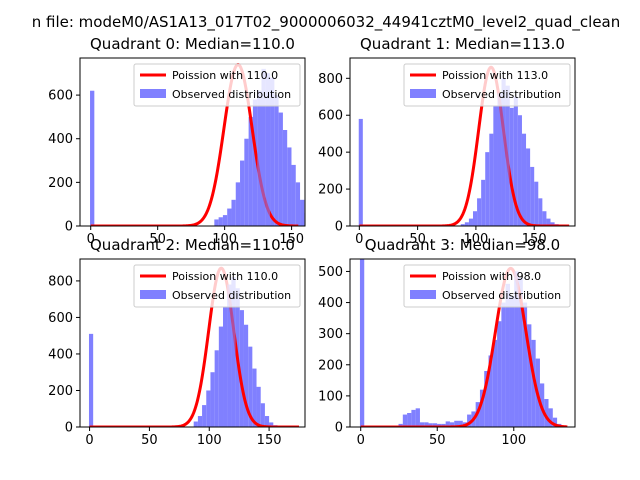  I want to click on quadrant-0-xtick-label: 50, so click(157, 239).